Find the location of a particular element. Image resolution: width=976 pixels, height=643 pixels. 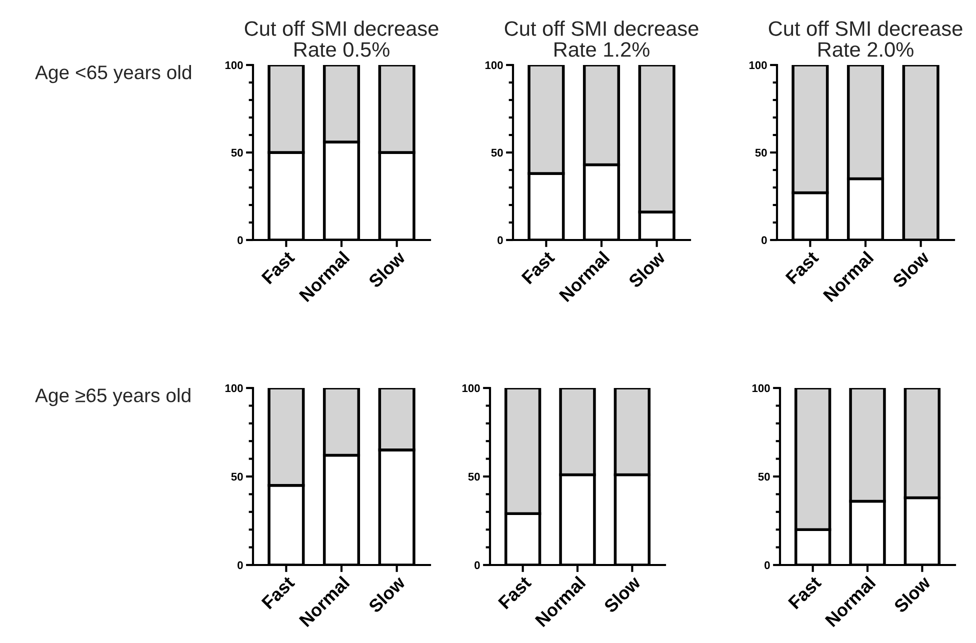

chart-title: Cut off SMI decrease Rate 2.0% is located at coordinates (865, 38).